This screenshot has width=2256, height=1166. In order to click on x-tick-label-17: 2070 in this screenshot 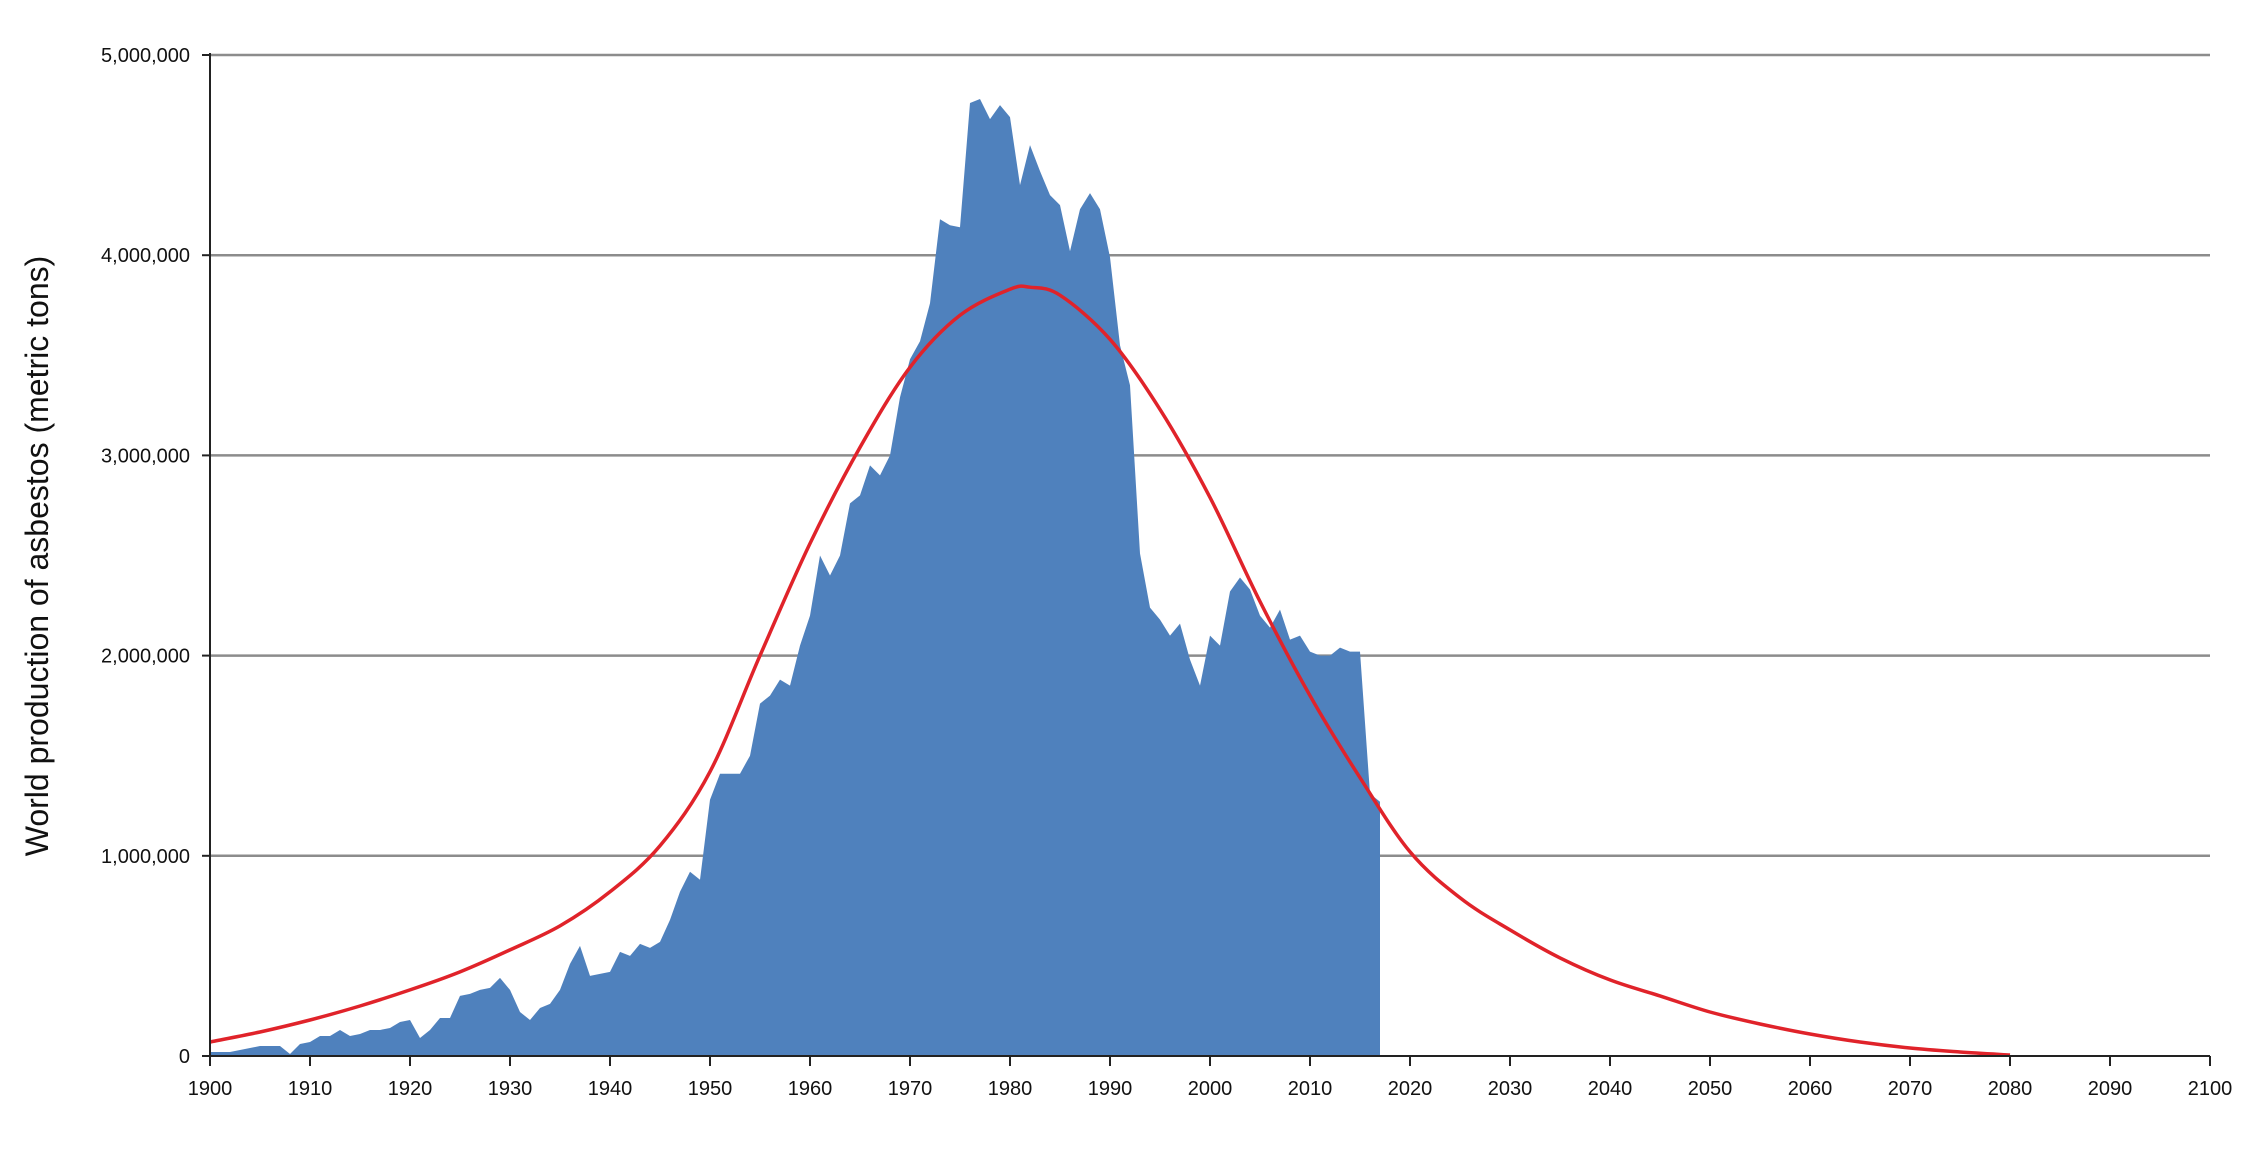, I will do `click(1910, 1089)`.